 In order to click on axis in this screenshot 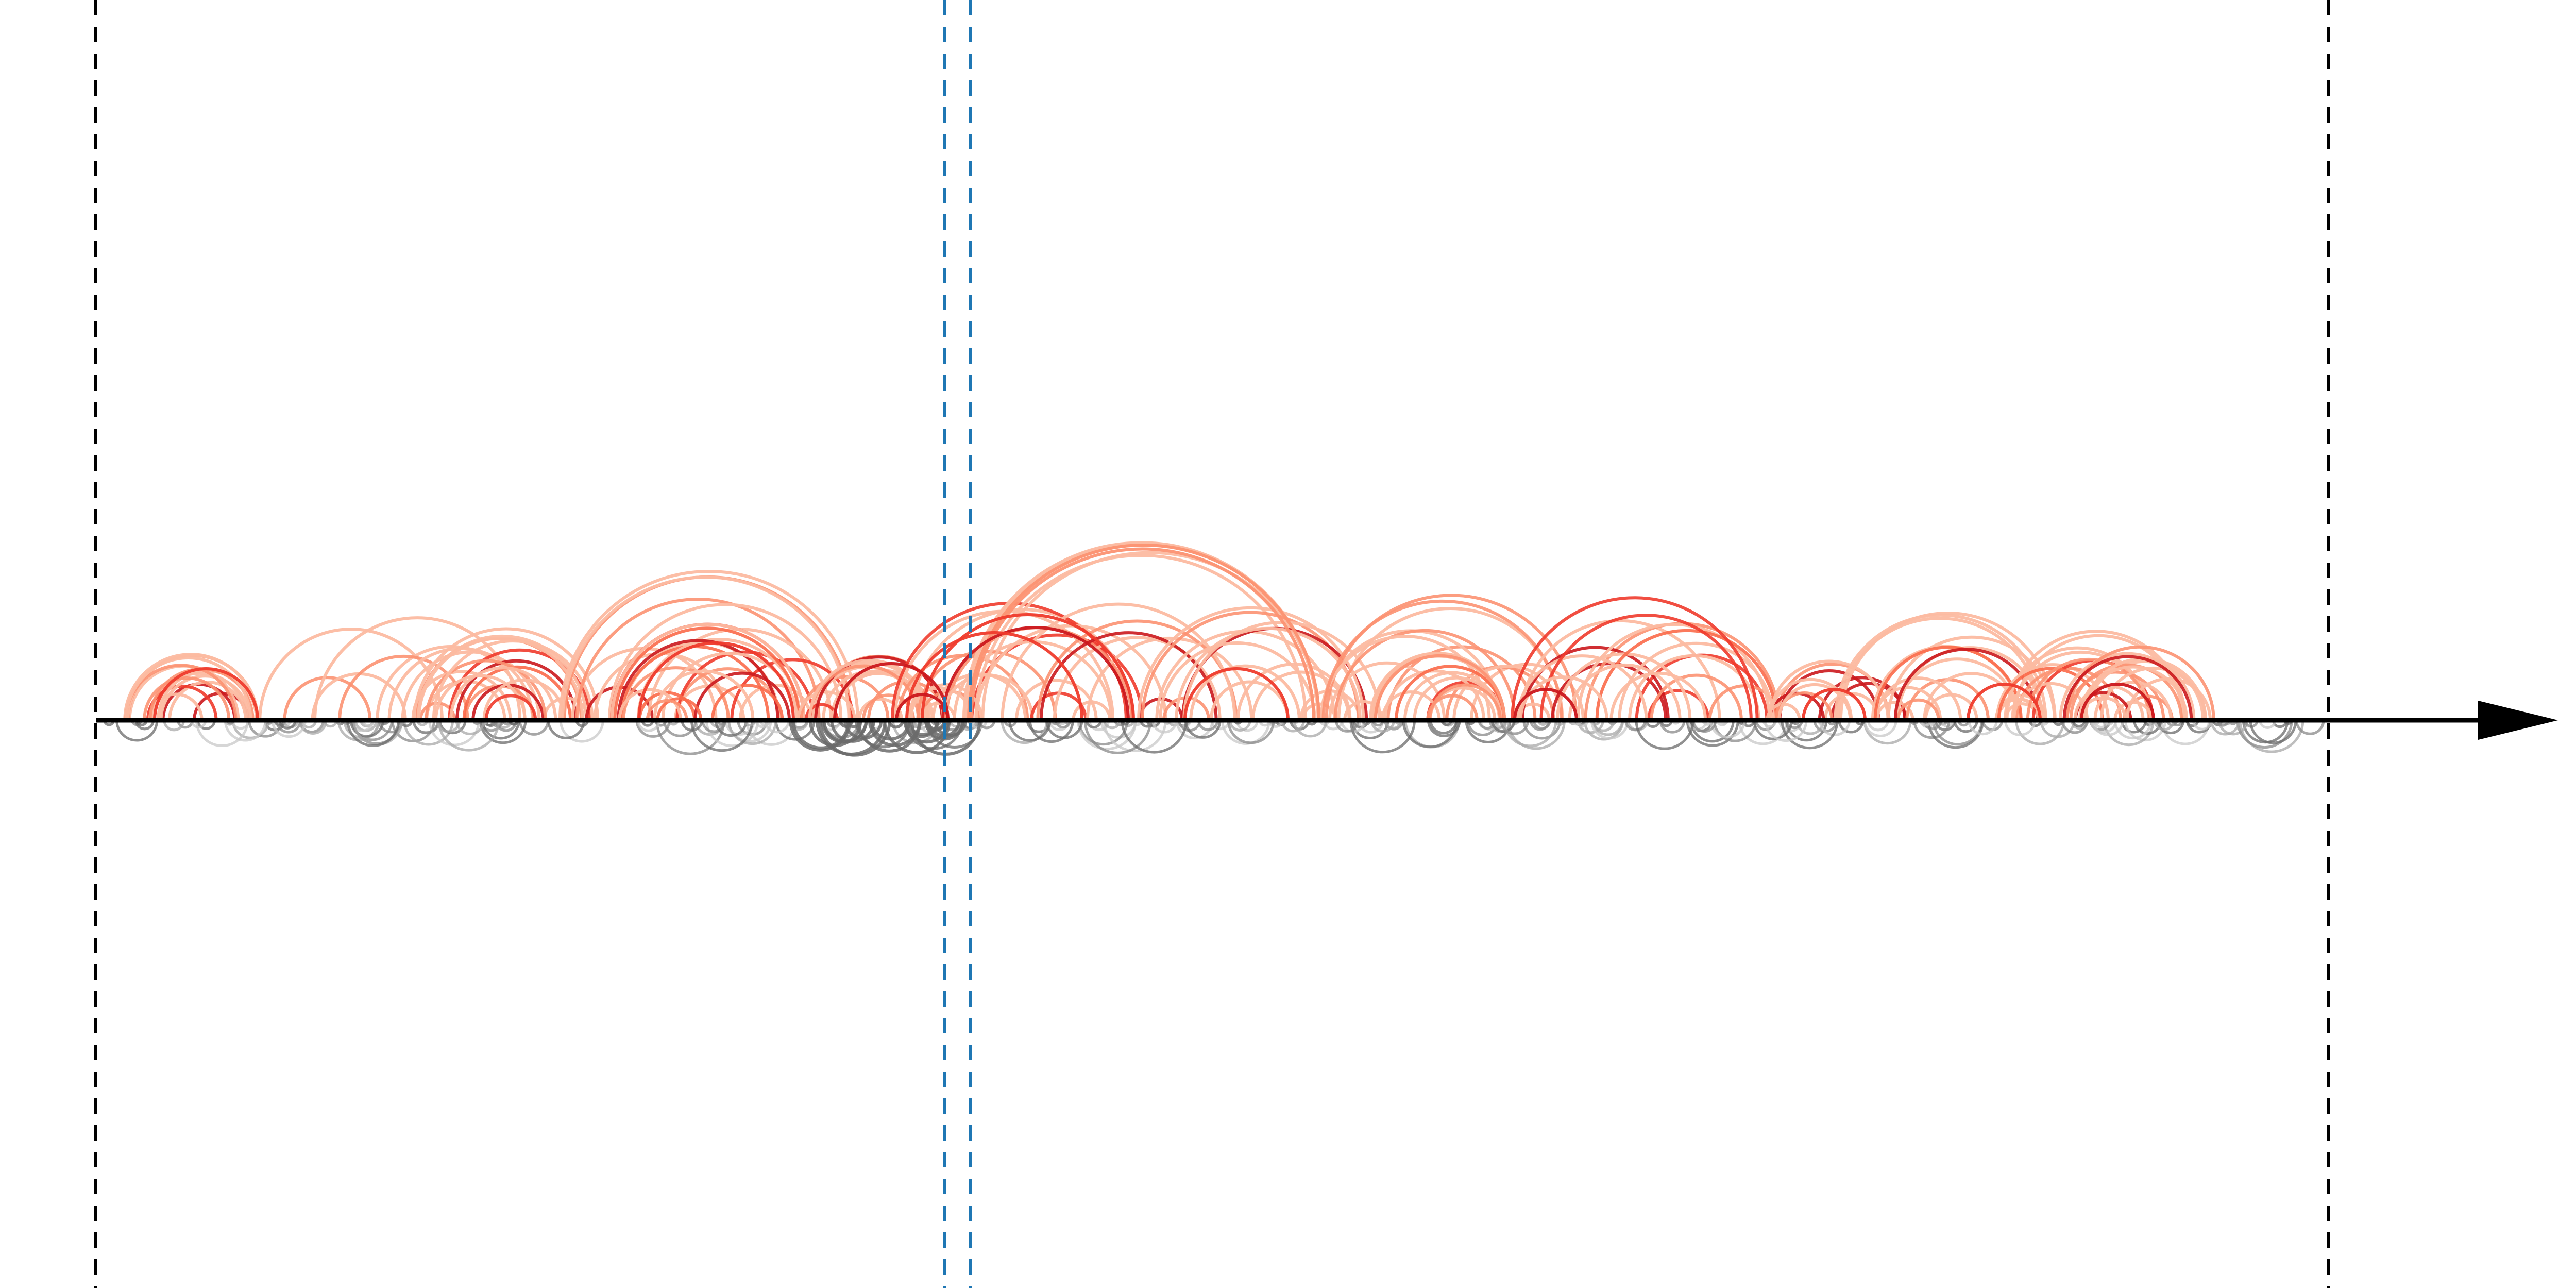, I will do `click(1327, 720)`.